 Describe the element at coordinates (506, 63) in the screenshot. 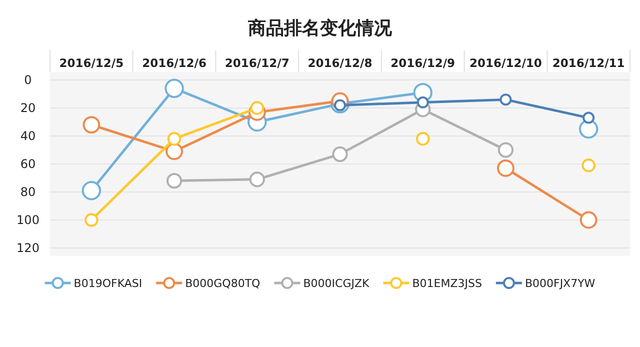

I see `x-tick-label: 2016/12/10` at that location.